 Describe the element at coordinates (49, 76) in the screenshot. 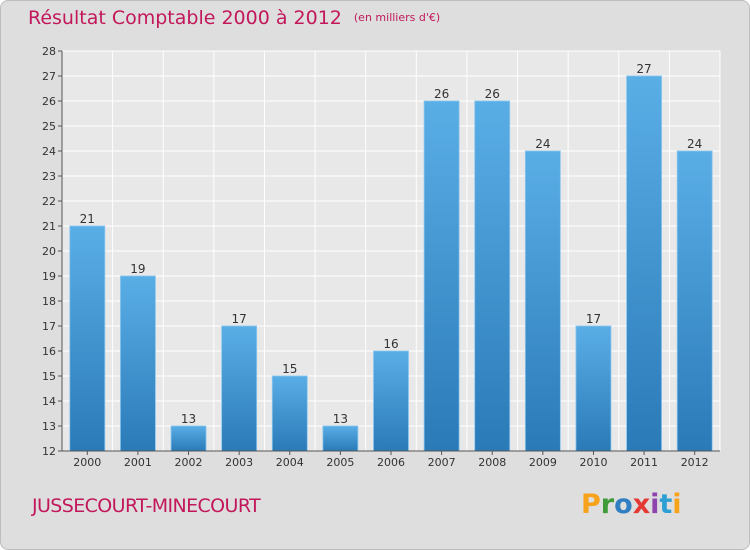

I see `y-tick-label: 27` at that location.